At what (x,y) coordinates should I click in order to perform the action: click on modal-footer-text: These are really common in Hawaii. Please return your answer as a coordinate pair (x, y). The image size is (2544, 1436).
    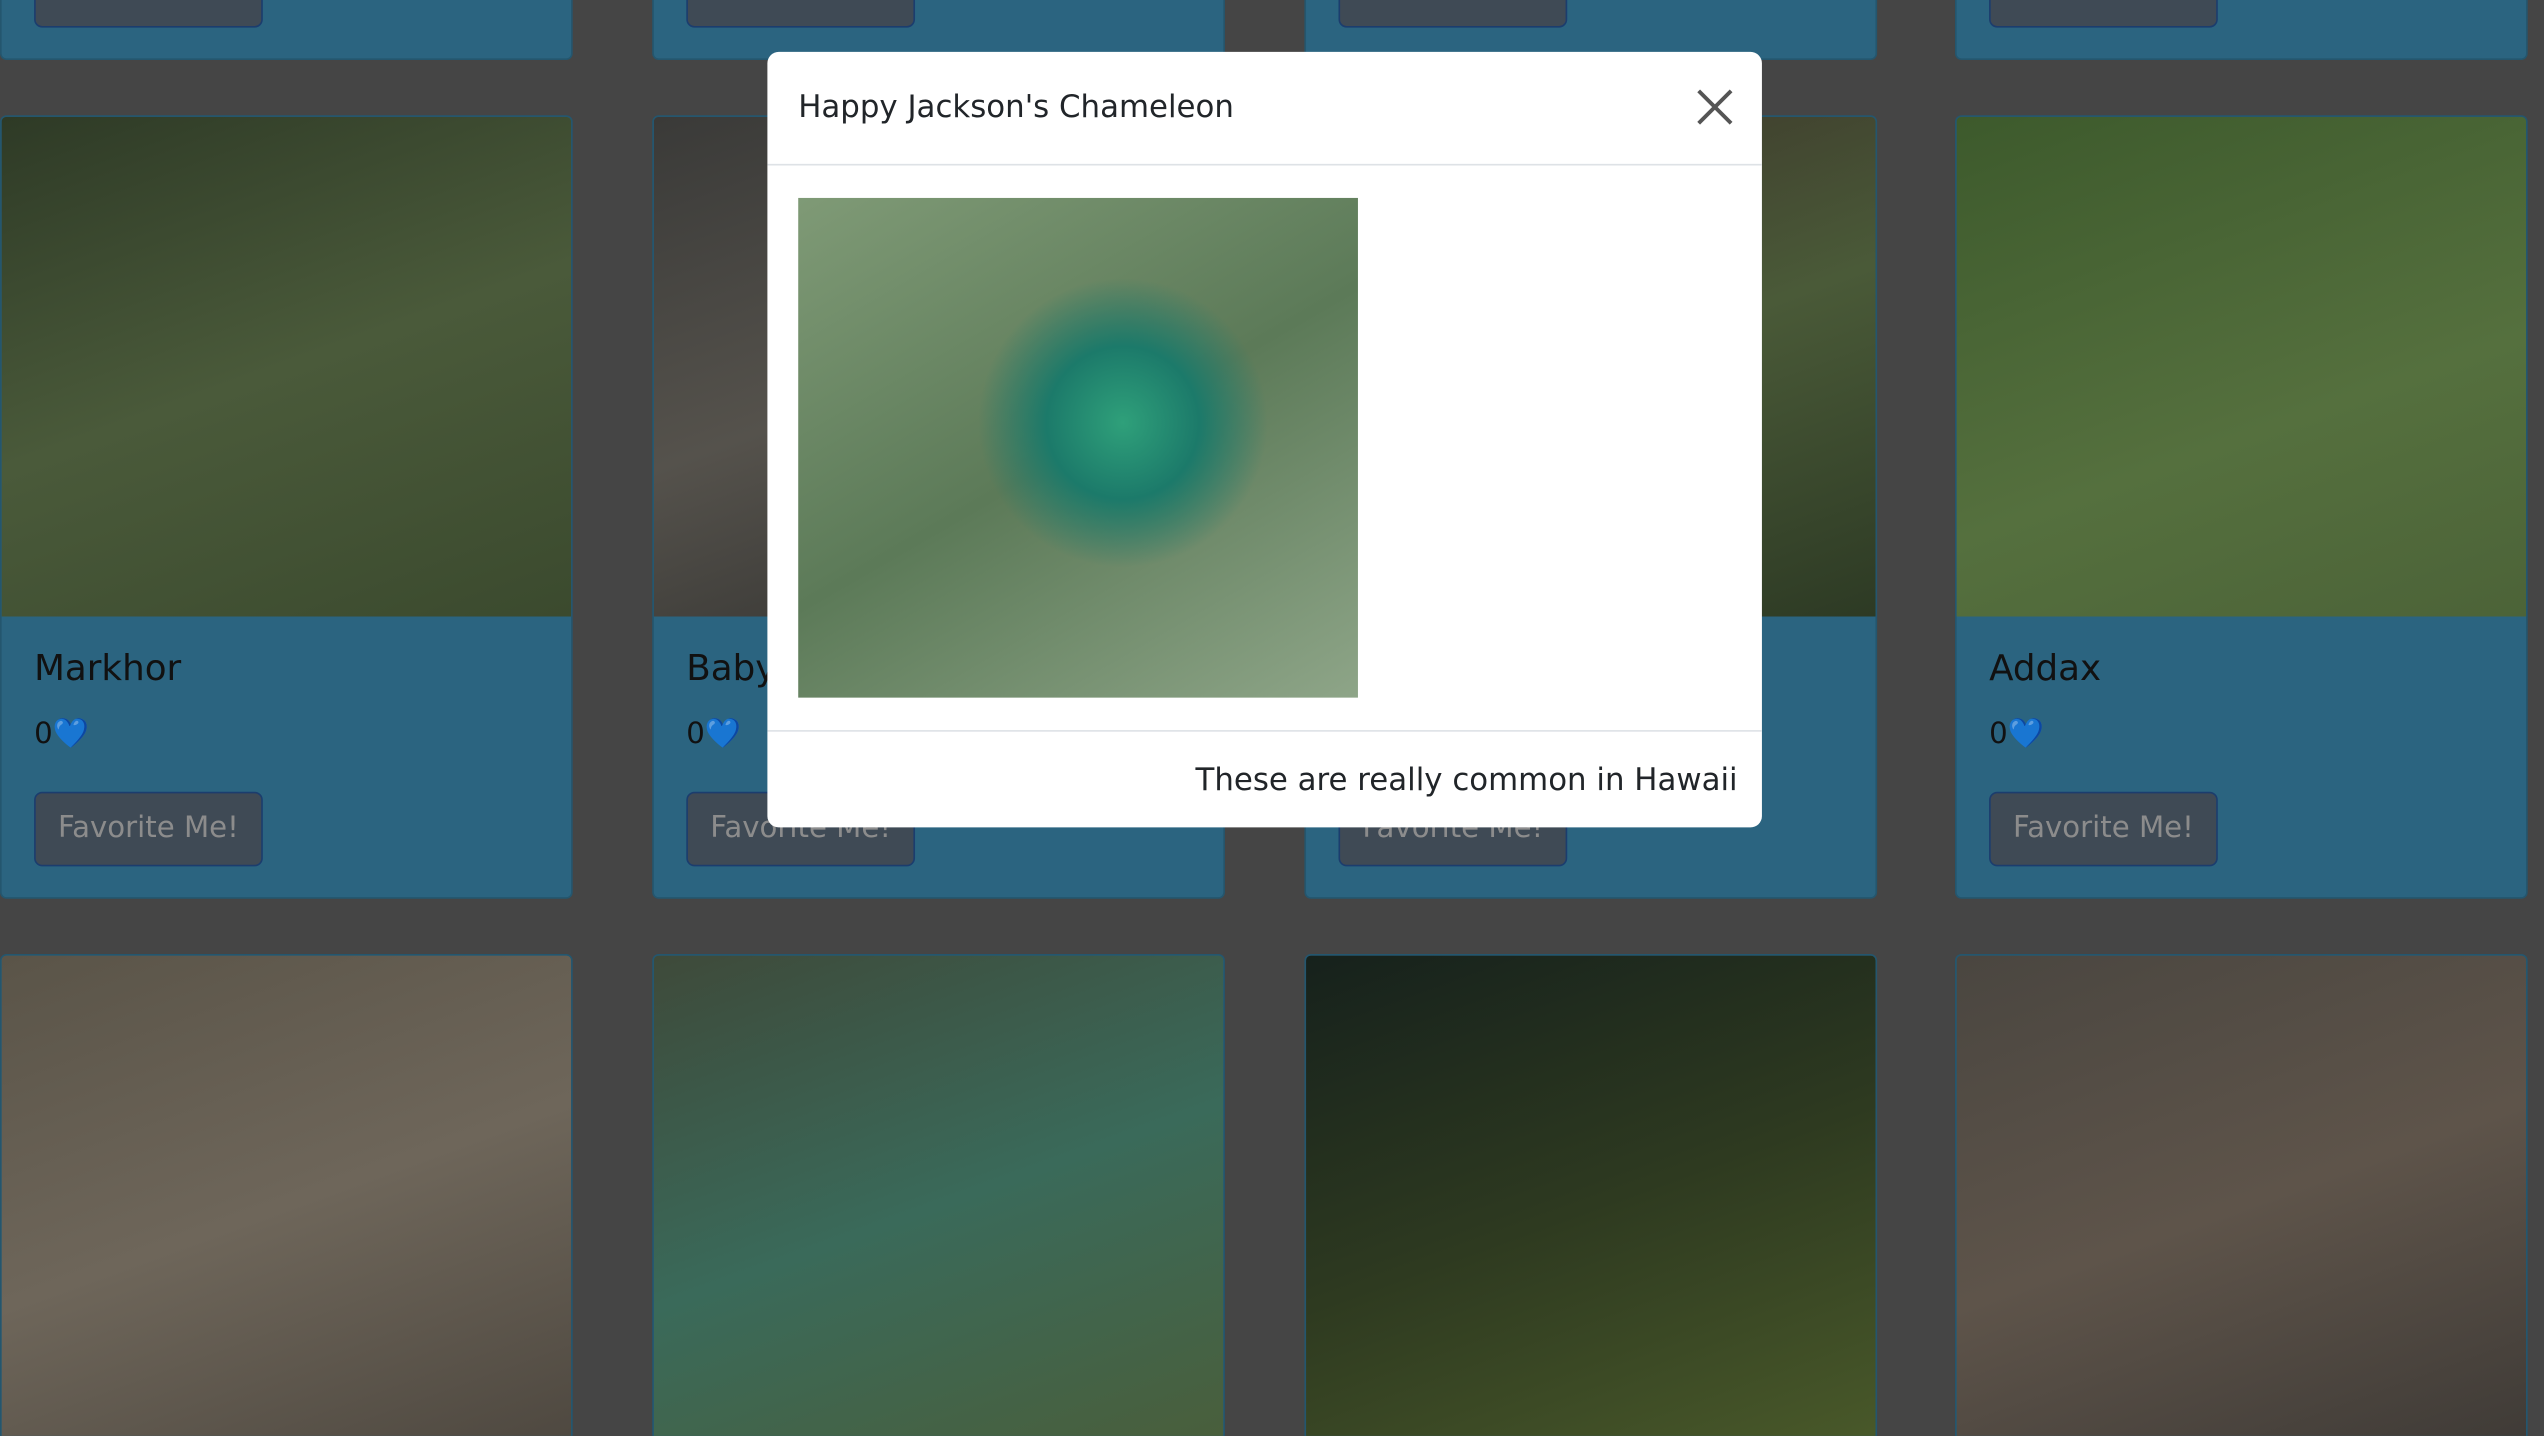
    Looking at the image, I should click on (1466, 780).